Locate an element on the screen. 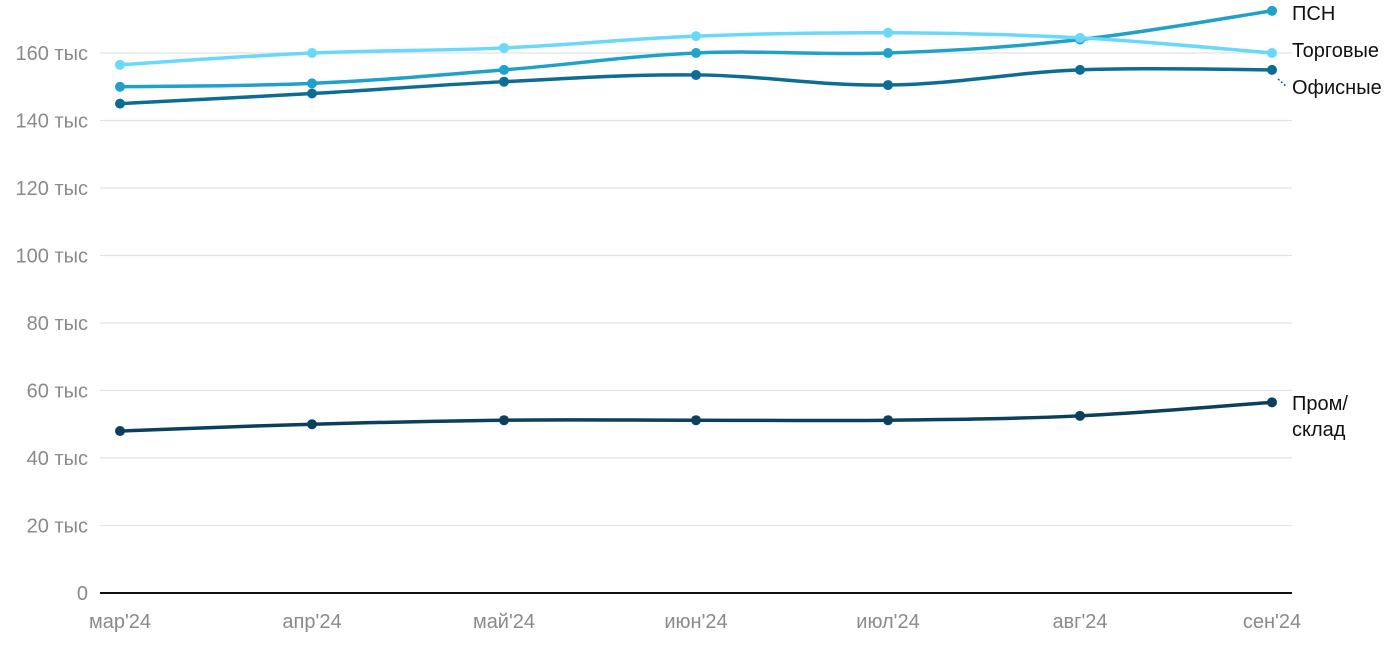  series-label: Офисные is located at coordinates (1337, 88).